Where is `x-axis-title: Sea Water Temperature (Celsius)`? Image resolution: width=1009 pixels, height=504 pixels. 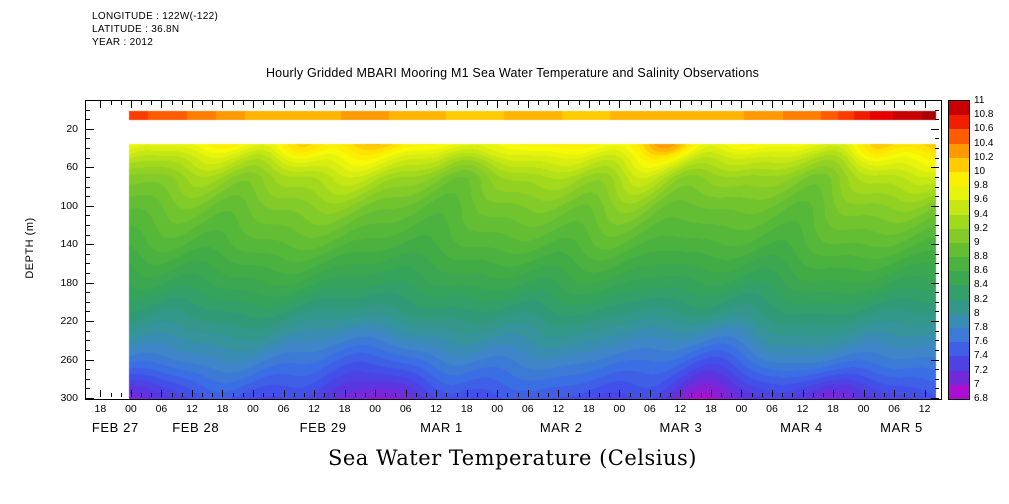
x-axis-title: Sea Water Temperature (Celsius) is located at coordinates (512, 458).